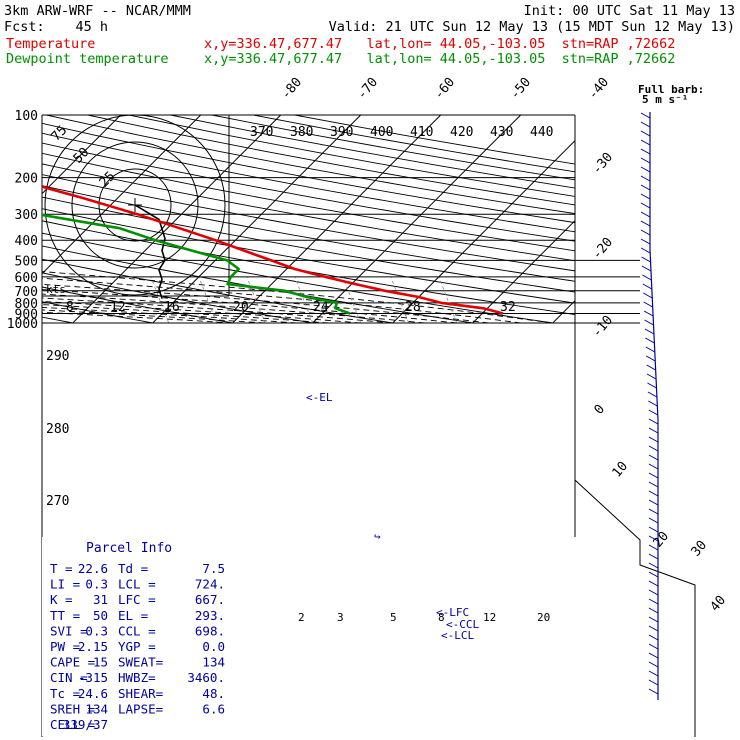 Image resolution: width=740 pixels, height=740 pixels. What do you see at coordinates (457, 635) in the screenshot?
I see `lcl-marker: <-LCL` at bounding box center [457, 635].